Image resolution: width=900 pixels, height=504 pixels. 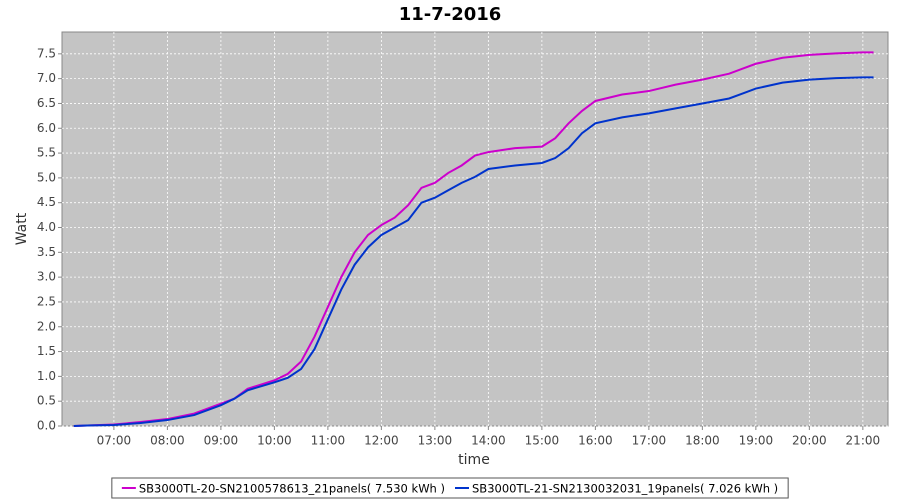 What do you see at coordinates (274, 441) in the screenshot?
I see `x-tick-label: 10:00` at bounding box center [274, 441].